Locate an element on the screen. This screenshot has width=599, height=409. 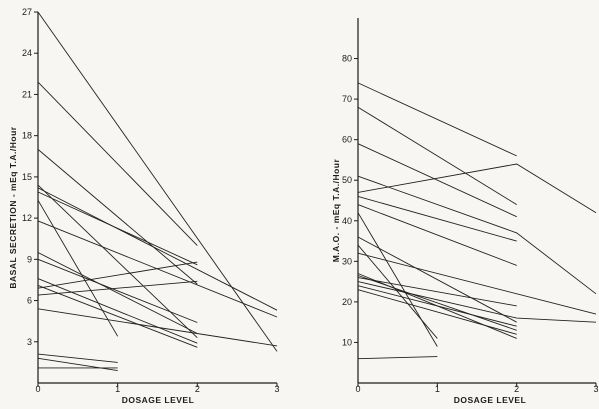
y-tick-label: 15 is located at coordinates (27, 177).